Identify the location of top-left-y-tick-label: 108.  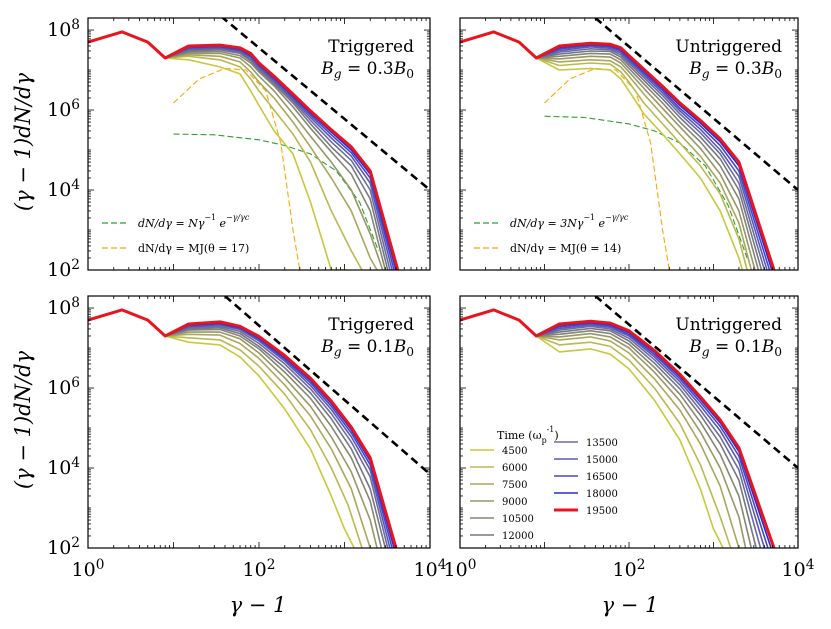
(63, 29).